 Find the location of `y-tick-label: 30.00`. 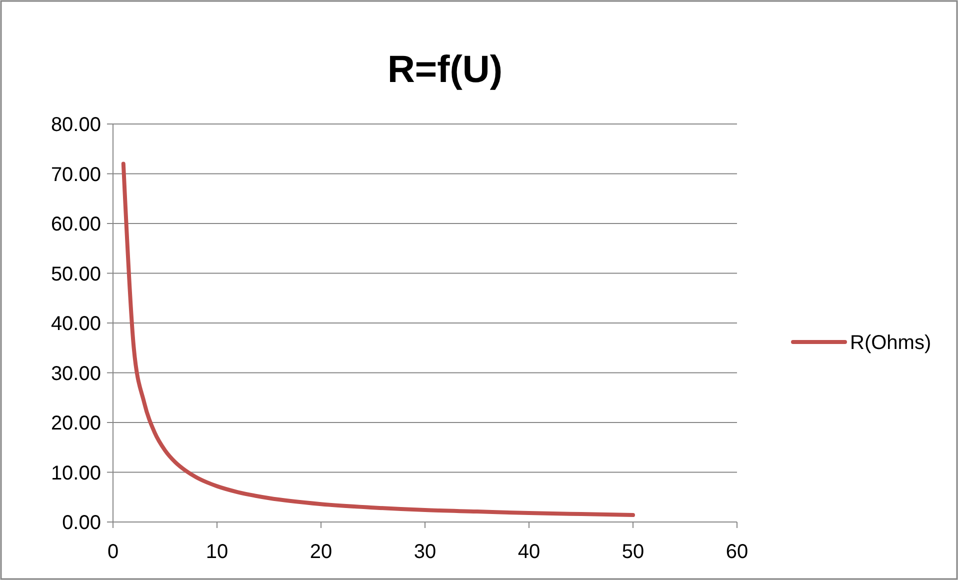

y-tick-label: 30.00 is located at coordinates (75, 373).